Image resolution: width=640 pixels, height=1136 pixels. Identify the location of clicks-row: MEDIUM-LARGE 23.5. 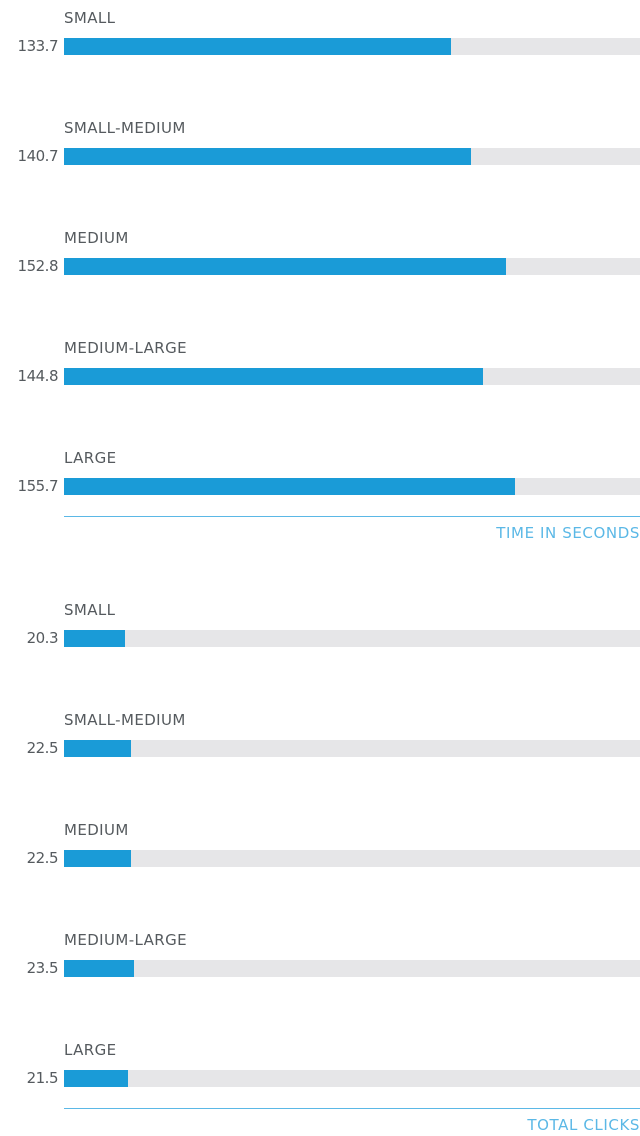
(320, 976).